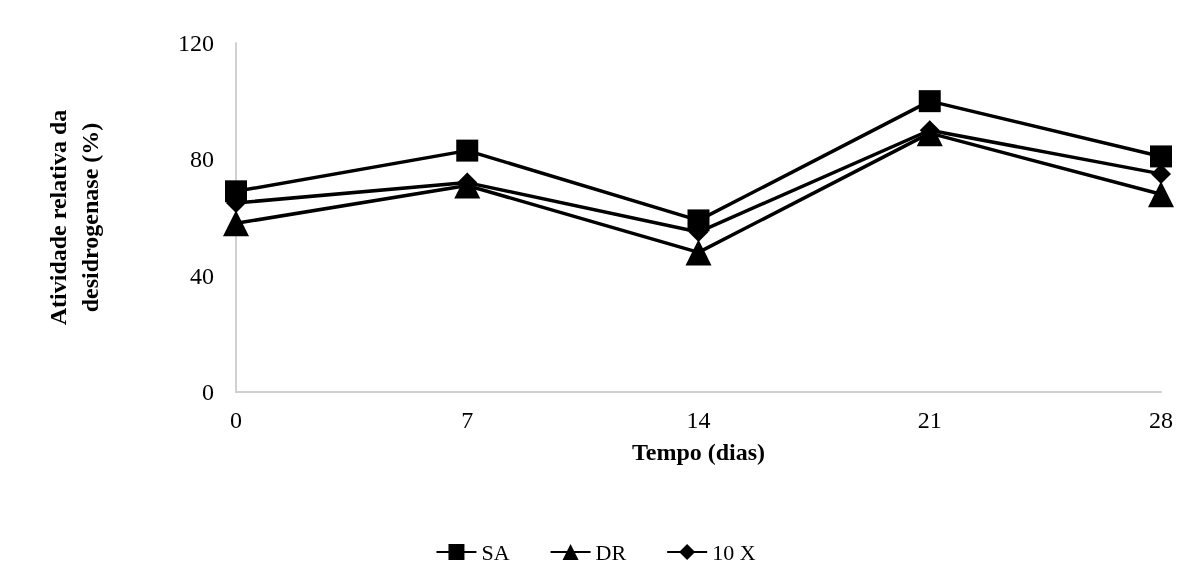 This screenshot has height=588, width=1191. I want to click on y-axis-title: Atividade relativa da desidrogenase (%), so click(74, 217).